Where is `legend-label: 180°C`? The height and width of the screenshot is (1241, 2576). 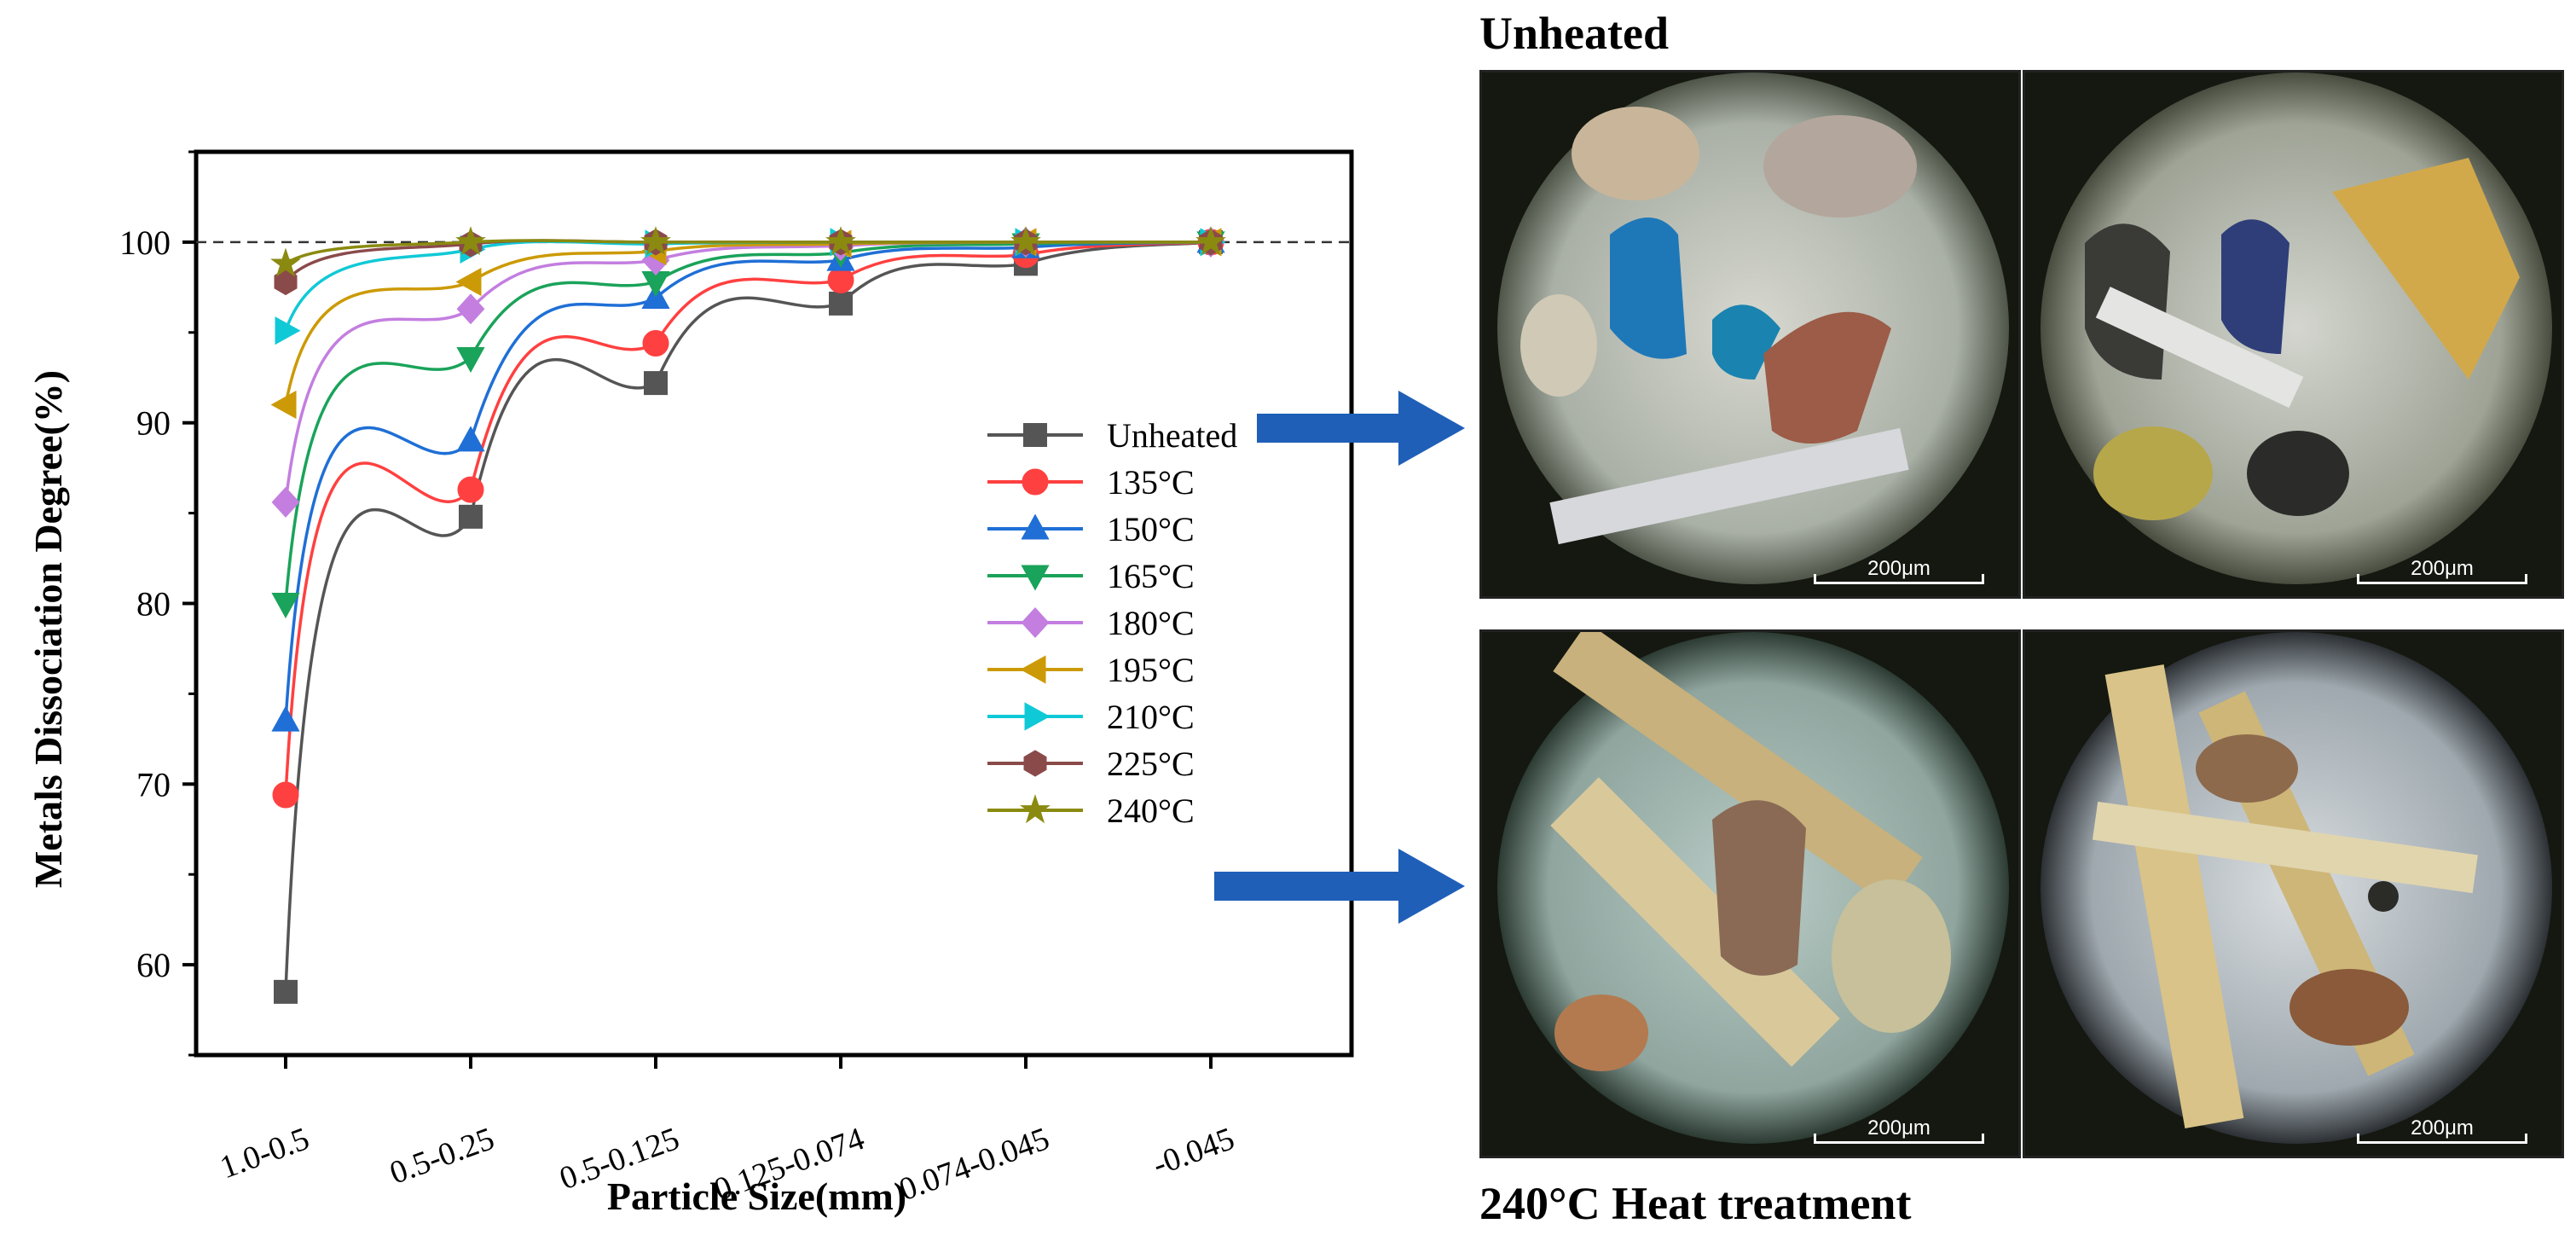
legend-label: 180°C is located at coordinates (1151, 623).